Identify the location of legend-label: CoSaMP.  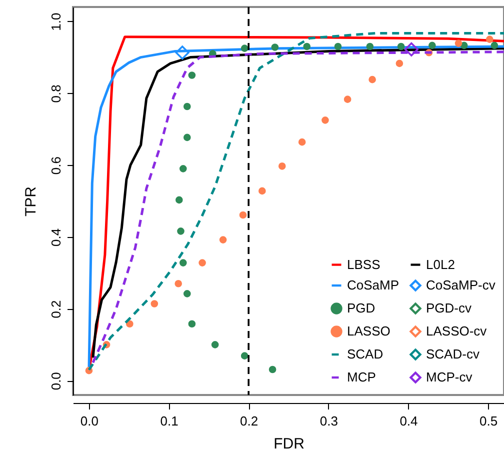
(373, 285).